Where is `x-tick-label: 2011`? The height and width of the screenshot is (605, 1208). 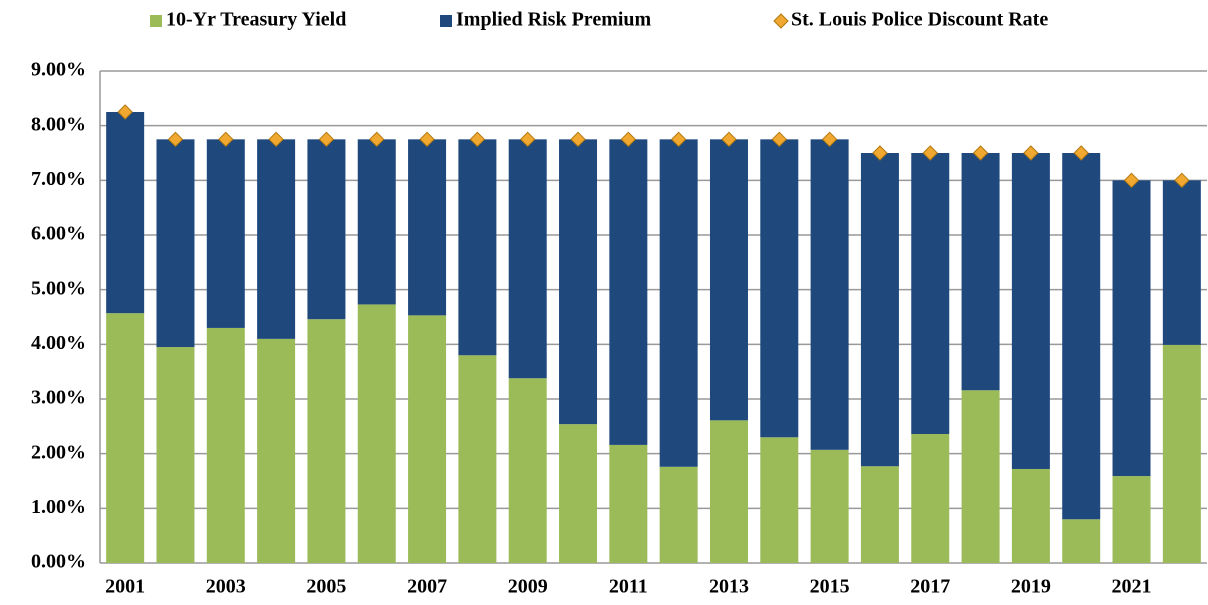 x-tick-label: 2011 is located at coordinates (628, 587).